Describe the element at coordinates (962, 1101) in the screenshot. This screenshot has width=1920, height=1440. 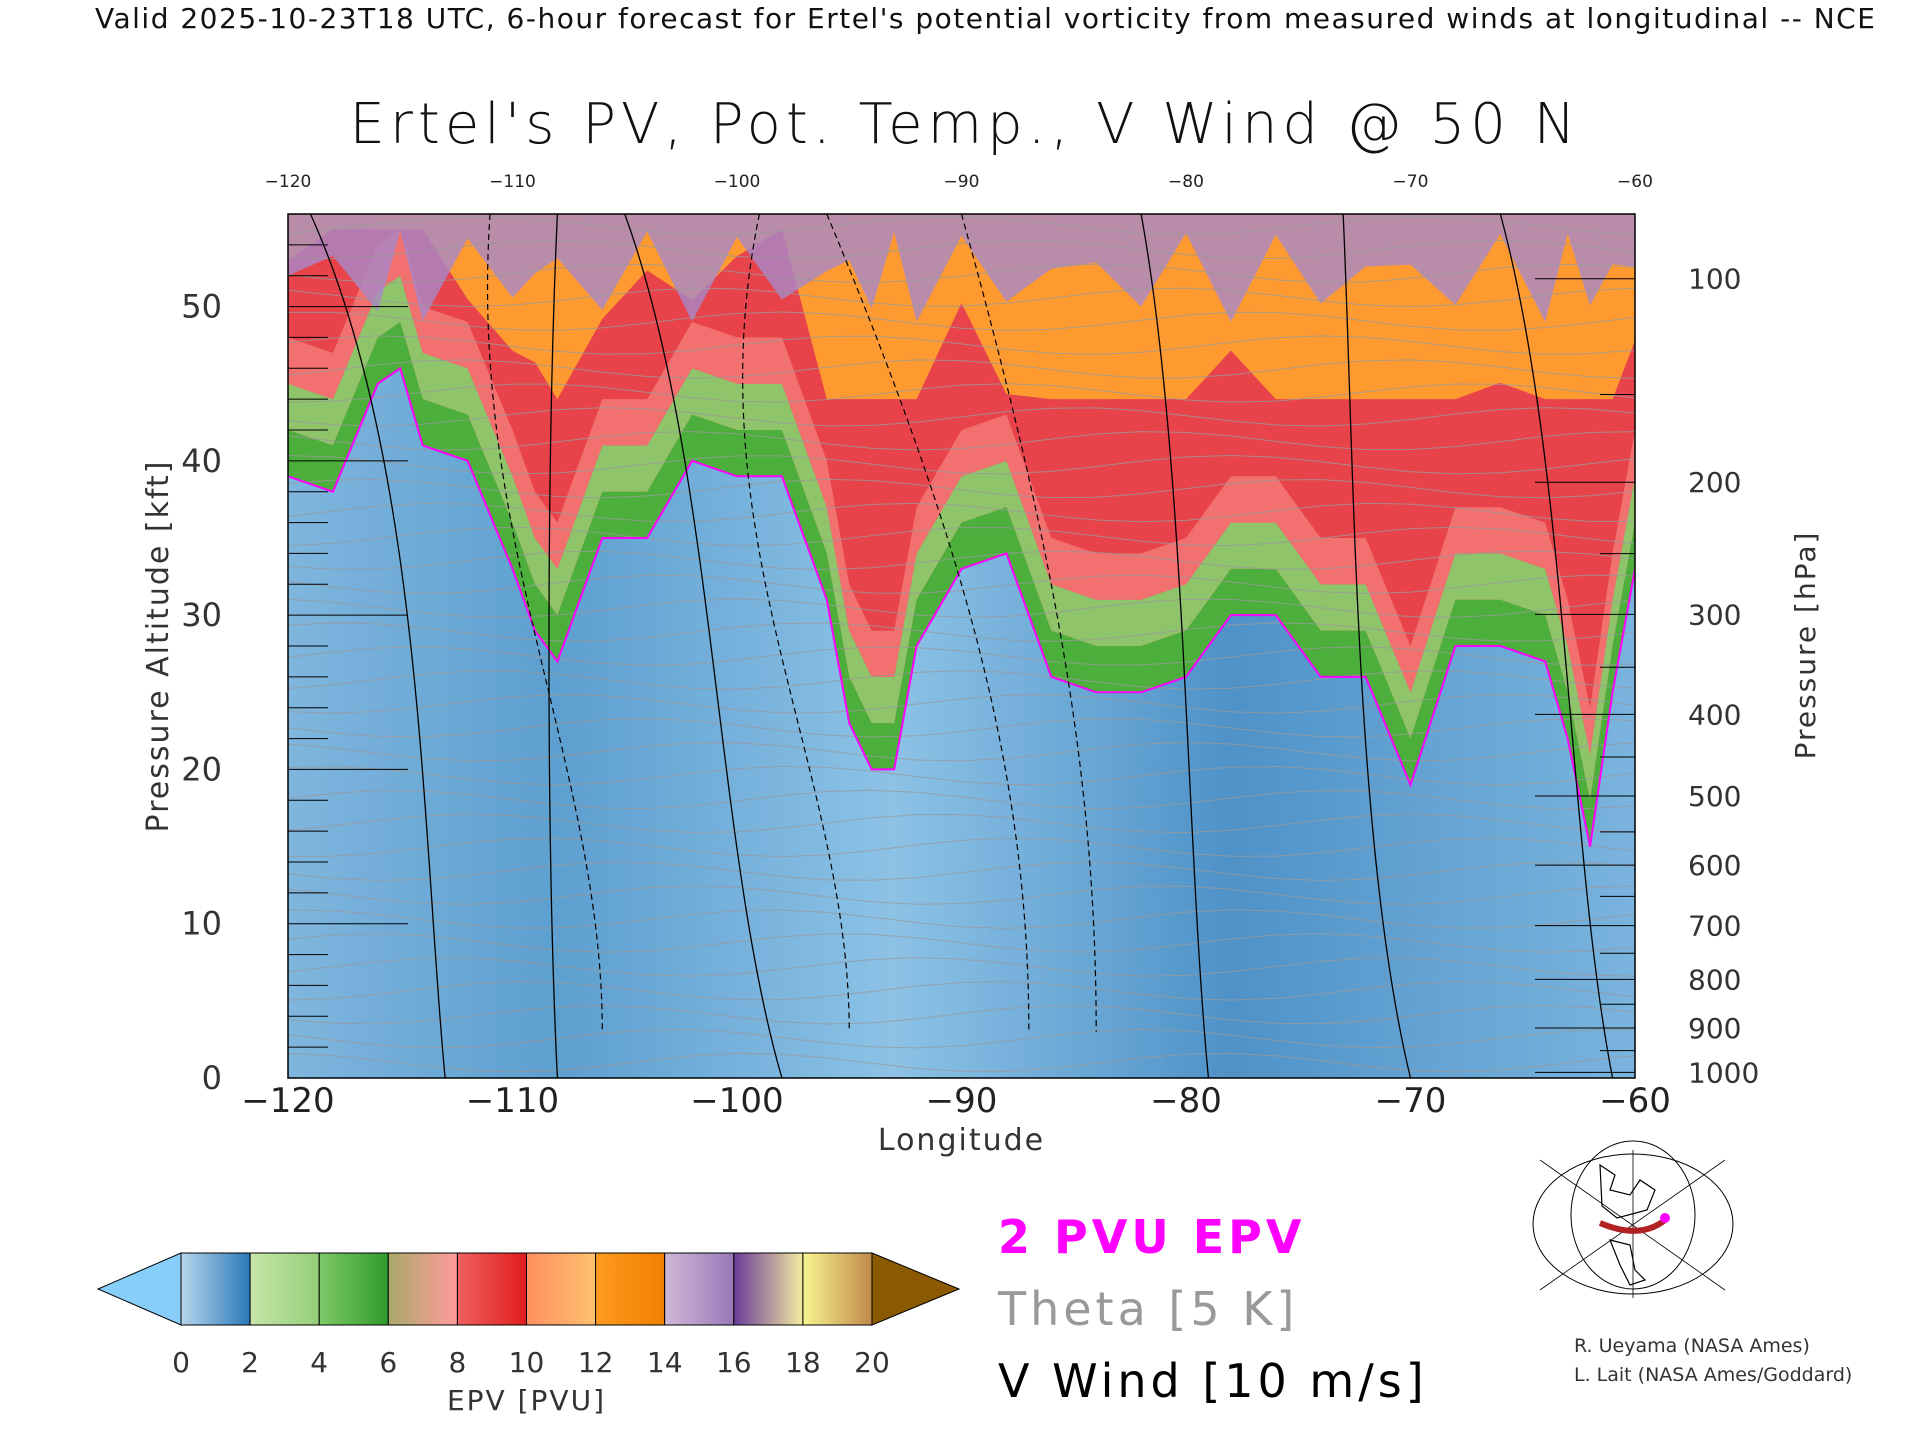
I see `x-tick-label: −90` at that location.